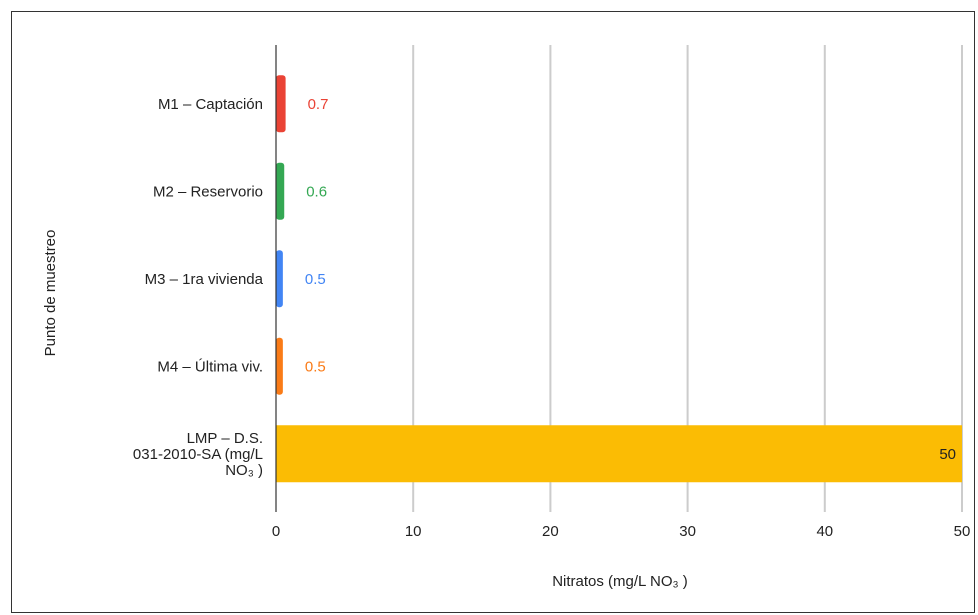  What do you see at coordinates (824, 531) in the screenshot?
I see `x-tick-label: 40` at bounding box center [824, 531].